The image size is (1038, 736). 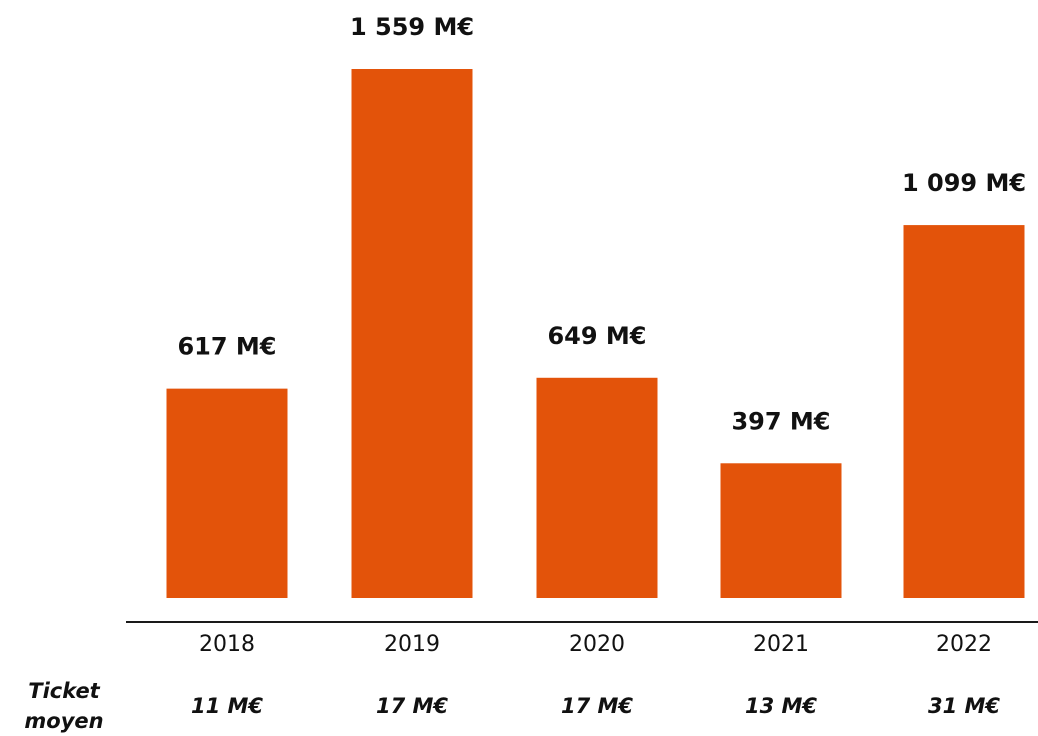 What do you see at coordinates (412, 706) in the screenshot?
I see `ticket-moyen-value-2019: 17 M€` at bounding box center [412, 706].